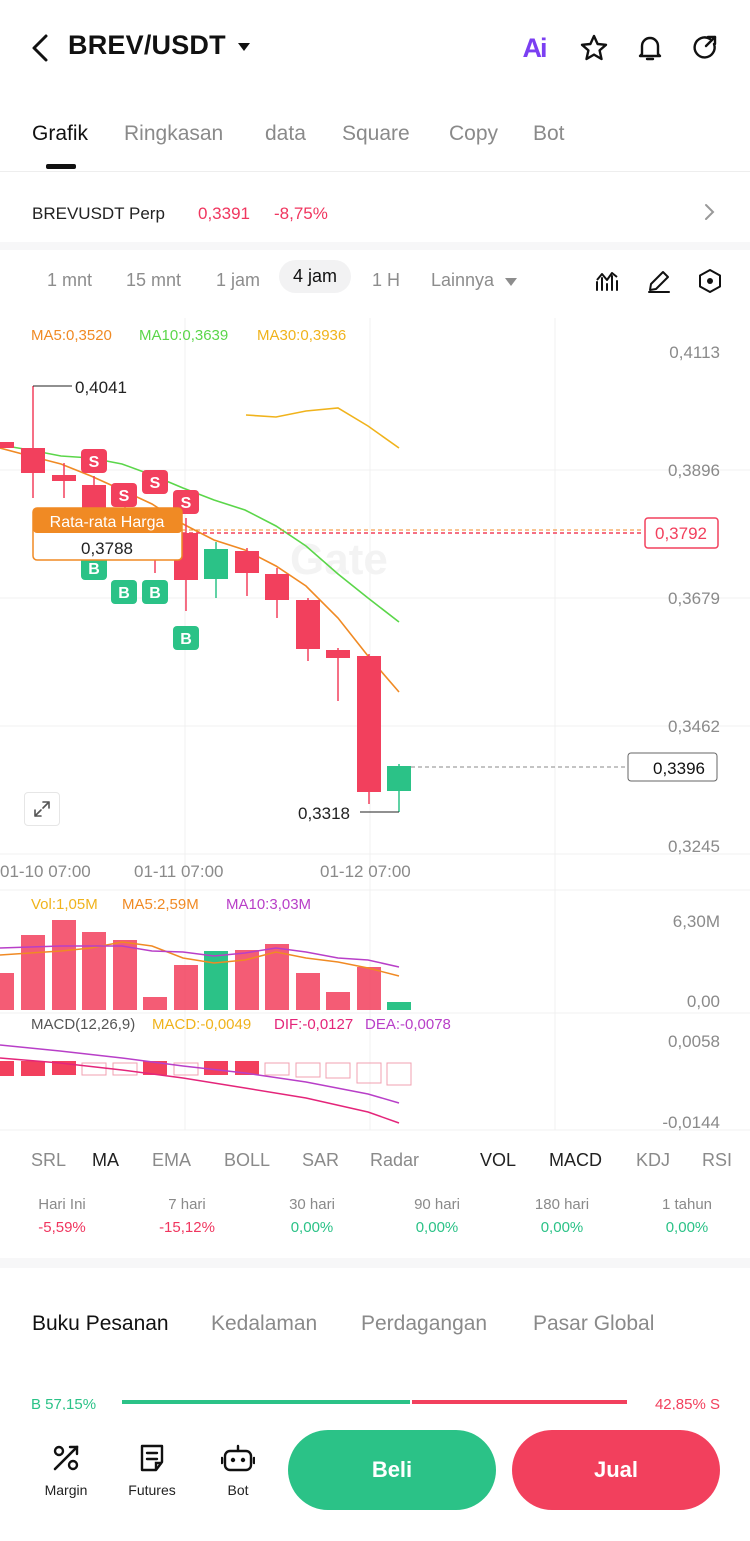 The height and width of the screenshot is (1541, 750). What do you see at coordinates (202, 1024) in the screenshot?
I see `macd-value: MACD:-0,0049` at bounding box center [202, 1024].